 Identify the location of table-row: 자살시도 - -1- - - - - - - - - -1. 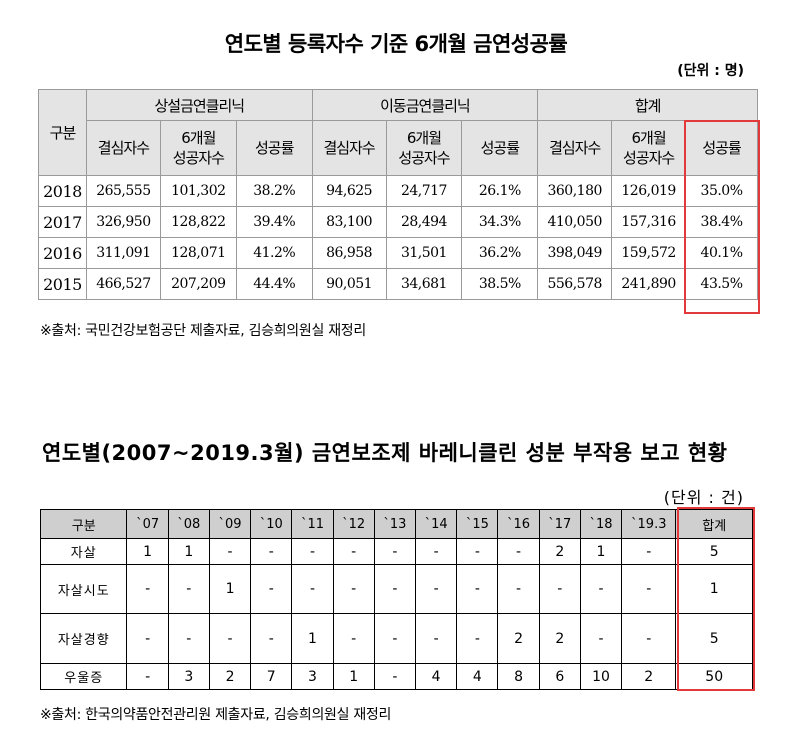
(396, 589).